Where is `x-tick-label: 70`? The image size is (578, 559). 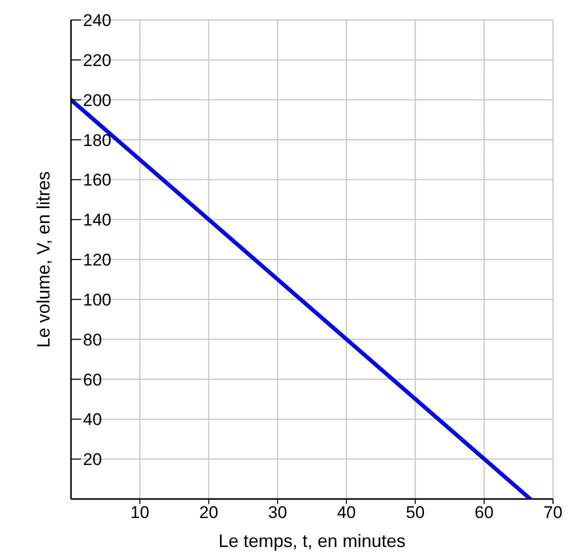 x-tick-label: 70 is located at coordinates (553, 512).